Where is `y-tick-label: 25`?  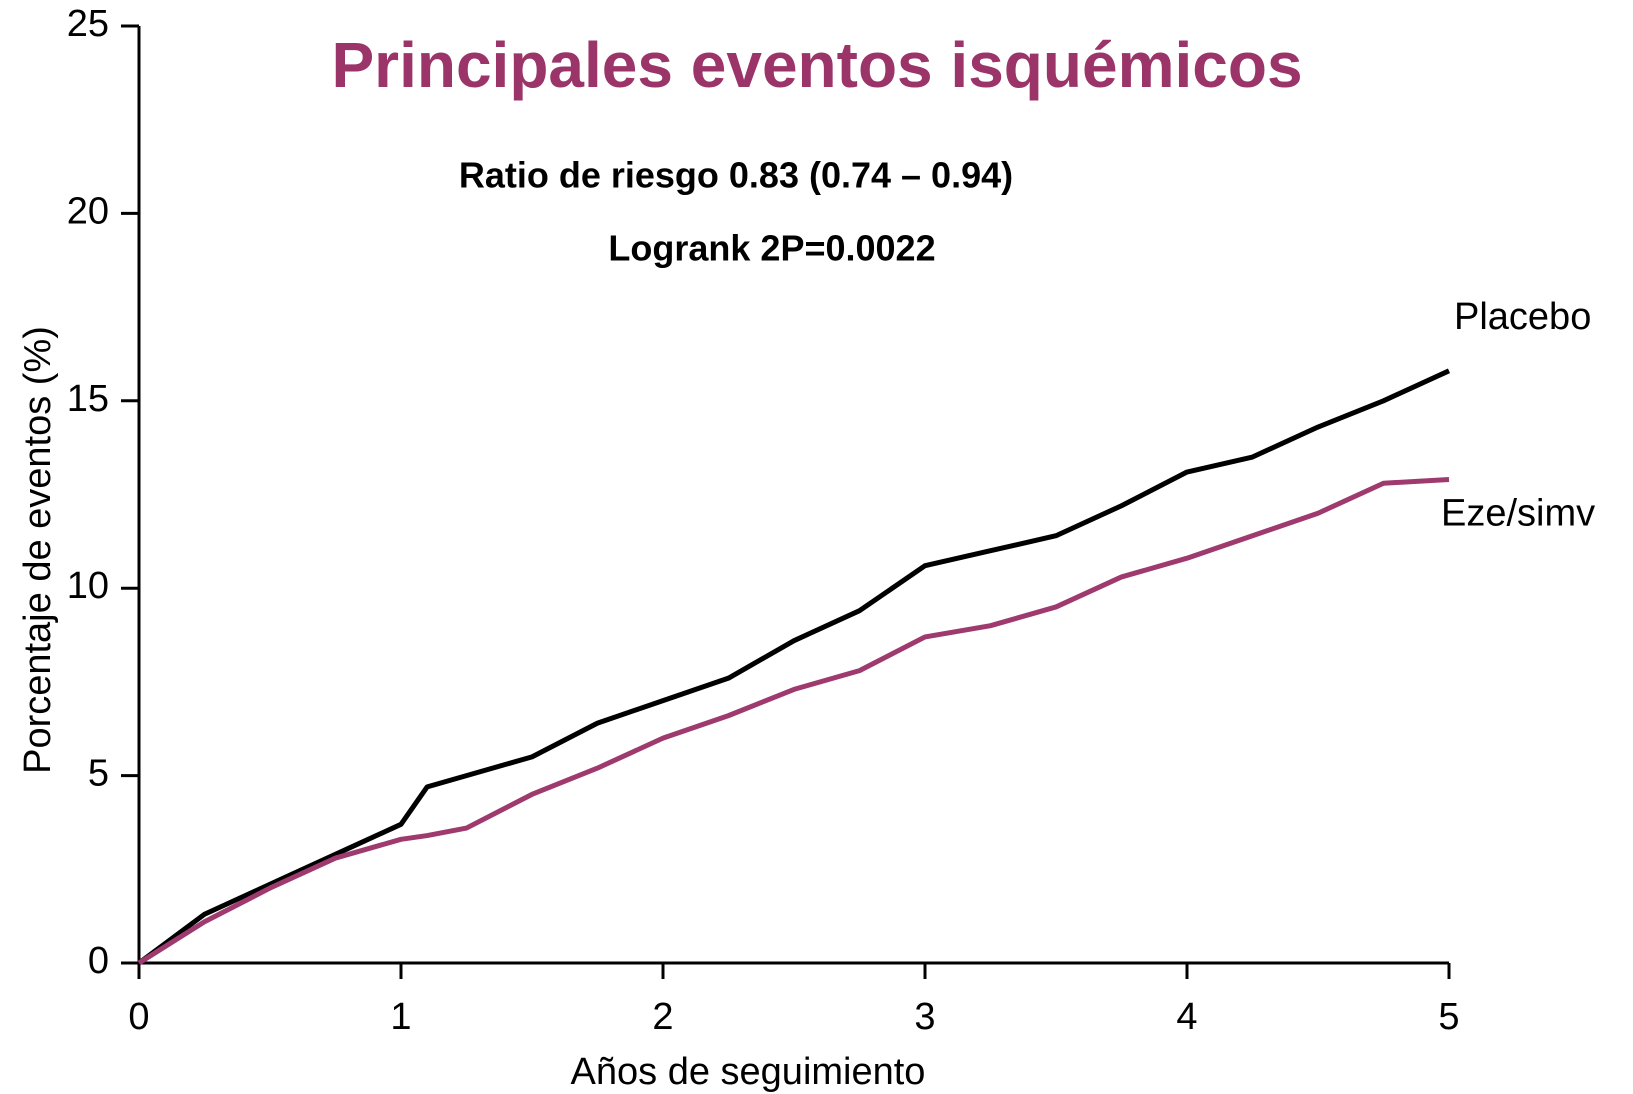
y-tick-label: 25 is located at coordinates (88, 24).